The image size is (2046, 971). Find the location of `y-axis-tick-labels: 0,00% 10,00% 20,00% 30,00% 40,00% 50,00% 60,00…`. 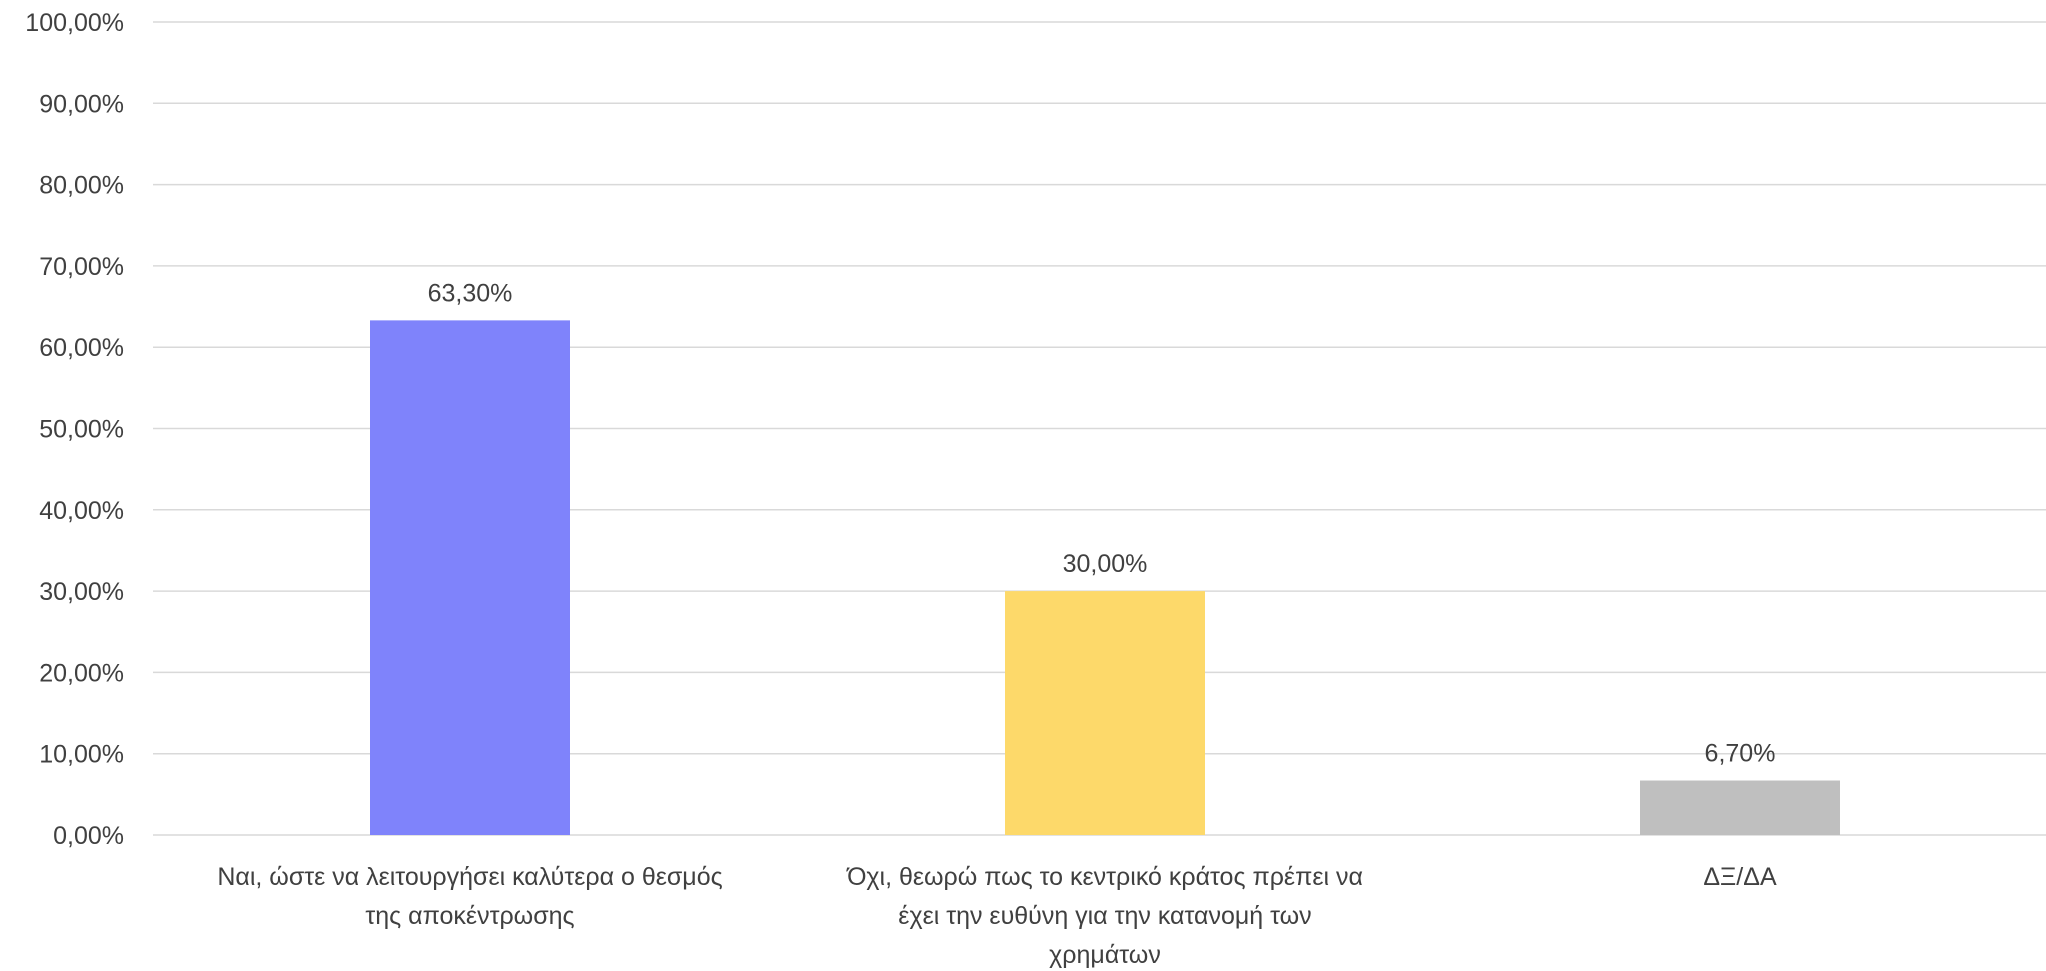

y-axis-tick-labels: 0,00% 10,00% 20,00% 30,00% 40,00% 50,00% 60,00… is located at coordinates (74, 429).